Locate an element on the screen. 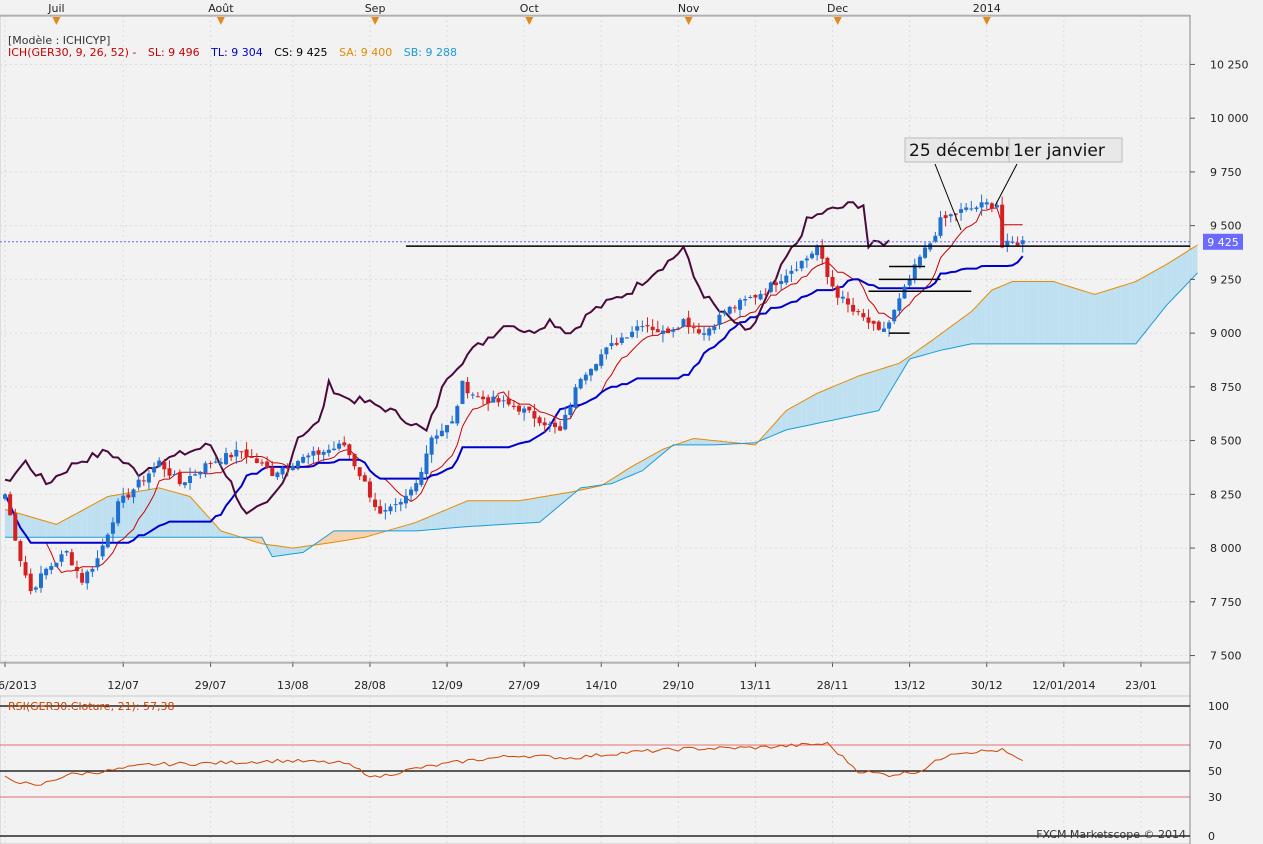 This screenshot has height=844, width=1263. month-label: Sep is located at coordinates (375, 8).